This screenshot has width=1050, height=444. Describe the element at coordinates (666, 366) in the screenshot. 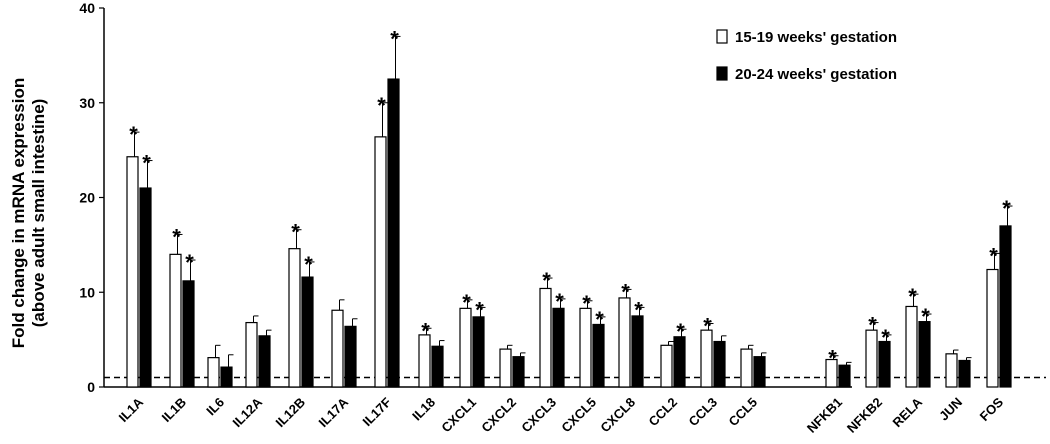

I see `bar-ccl2-series1` at that location.